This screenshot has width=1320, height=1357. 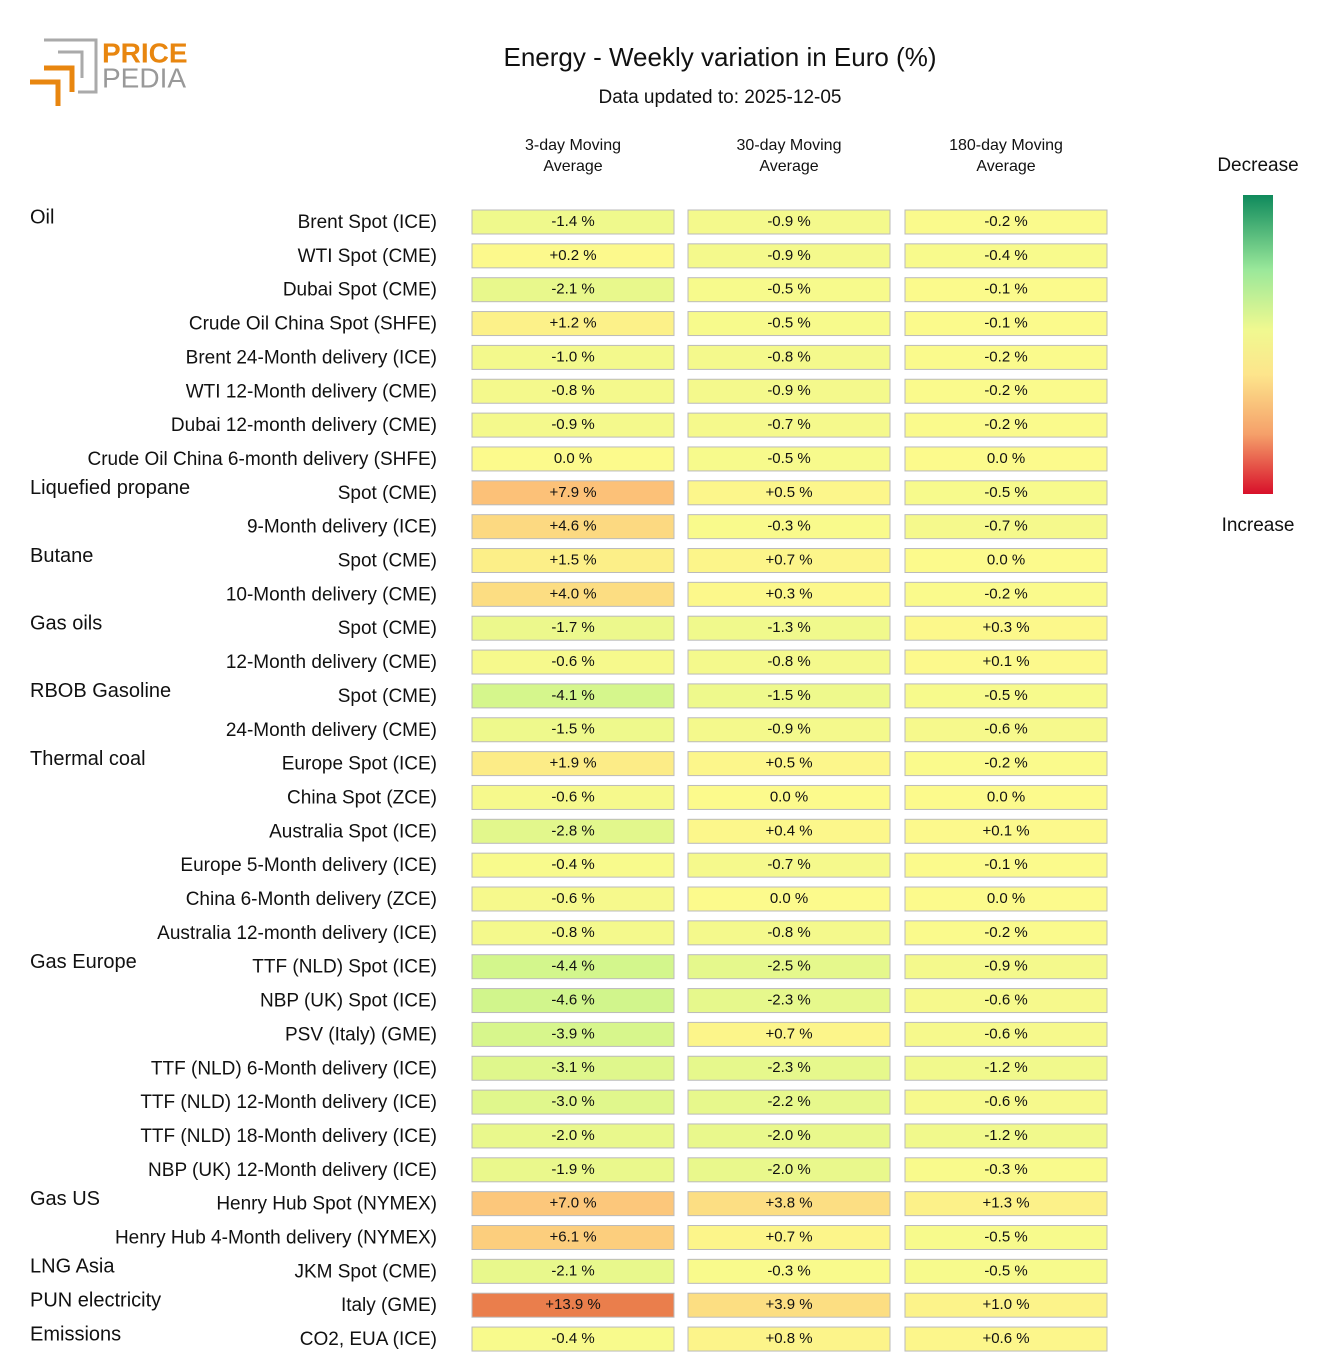 What do you see at coordinates (42, 217) in the screenshot?
I see `group-label: Oil` at bounding box center [42, 217].